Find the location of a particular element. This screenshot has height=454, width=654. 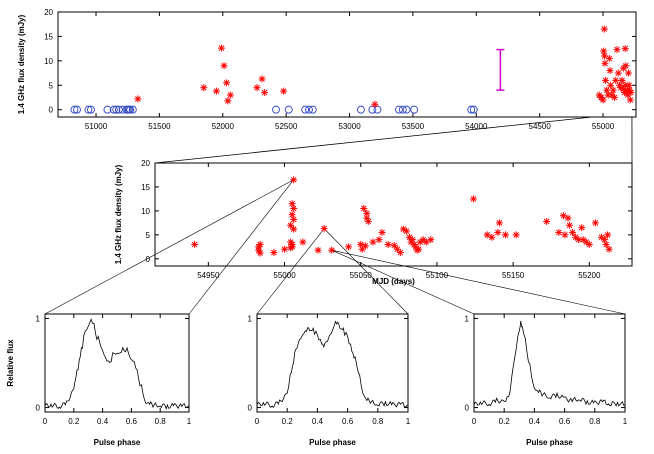

x-tick-label: 0.4 is located at coordinates (318, 421).